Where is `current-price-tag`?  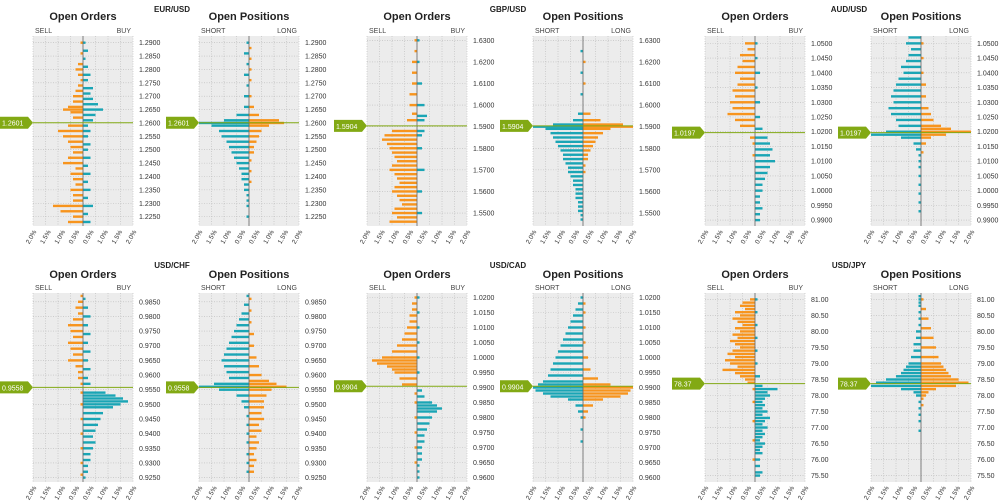
current-price-tag is located at coordinates (854, 383).